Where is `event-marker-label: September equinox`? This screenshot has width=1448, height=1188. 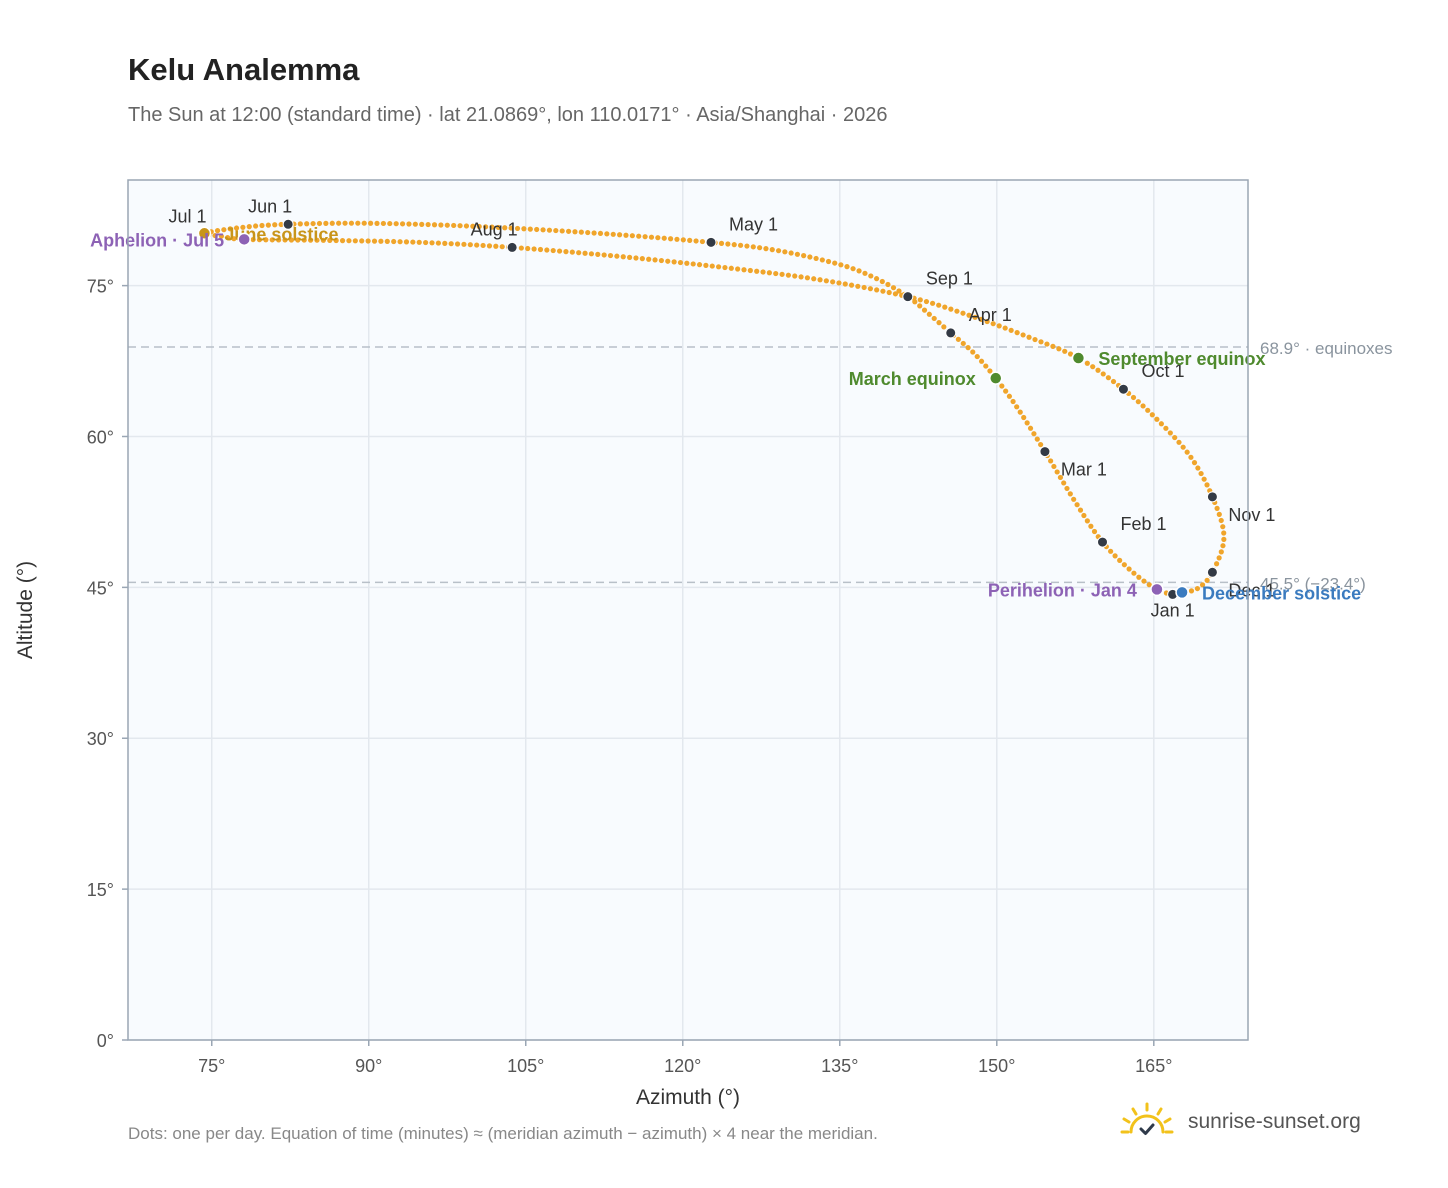 event-marker-label: September equinox is located at coordinates (1181, 359).